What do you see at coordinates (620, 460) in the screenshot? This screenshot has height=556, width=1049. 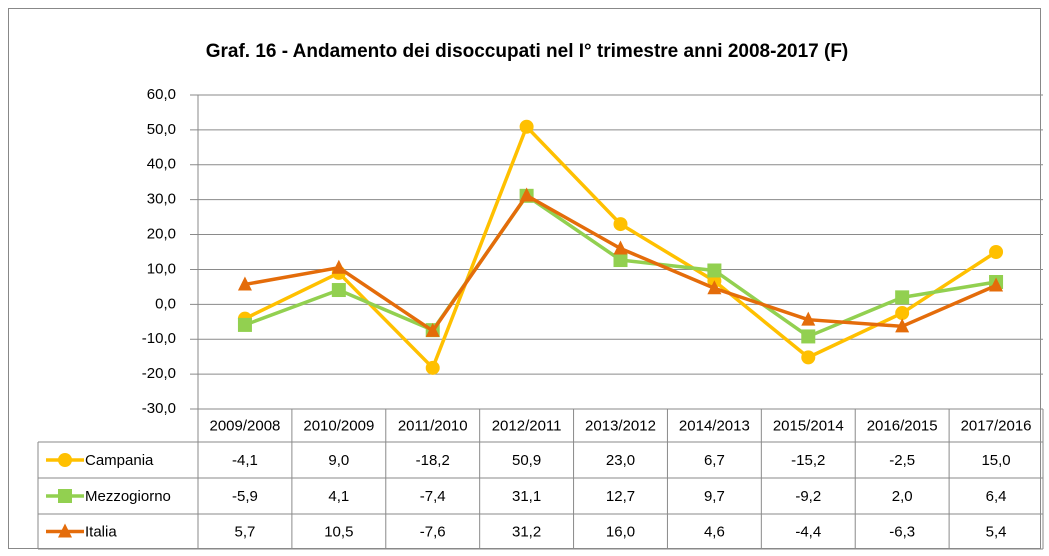 I see `table-value: 23,0` at bounding box center [620, 460].